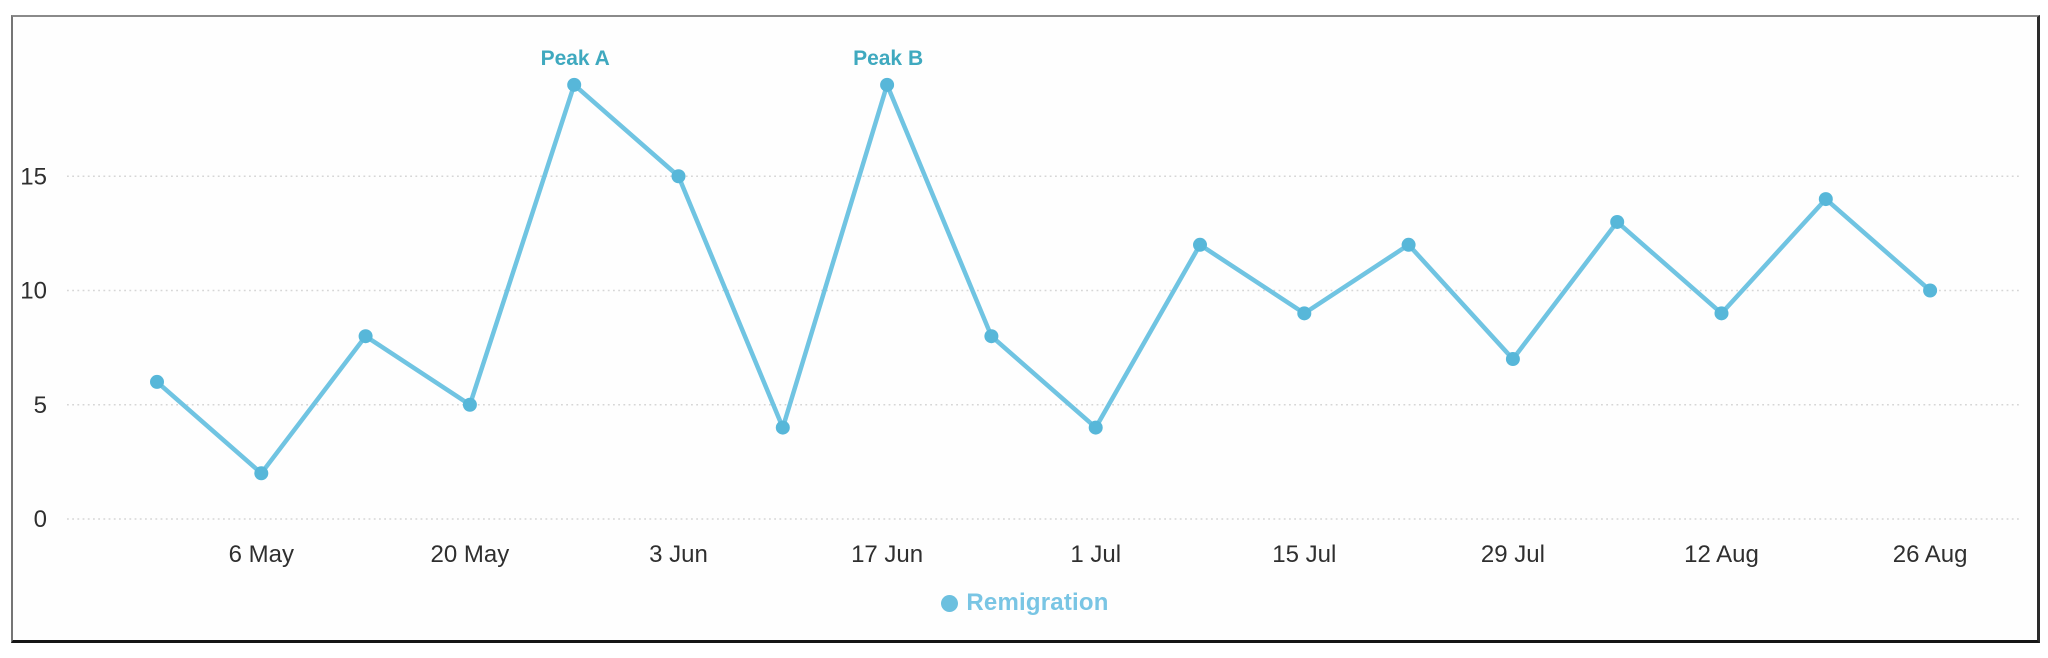  What do you see at coordinates (575, 58) in the screenshot?
I see `peak-annotation: Peak A` at bounding box center [575, 58].